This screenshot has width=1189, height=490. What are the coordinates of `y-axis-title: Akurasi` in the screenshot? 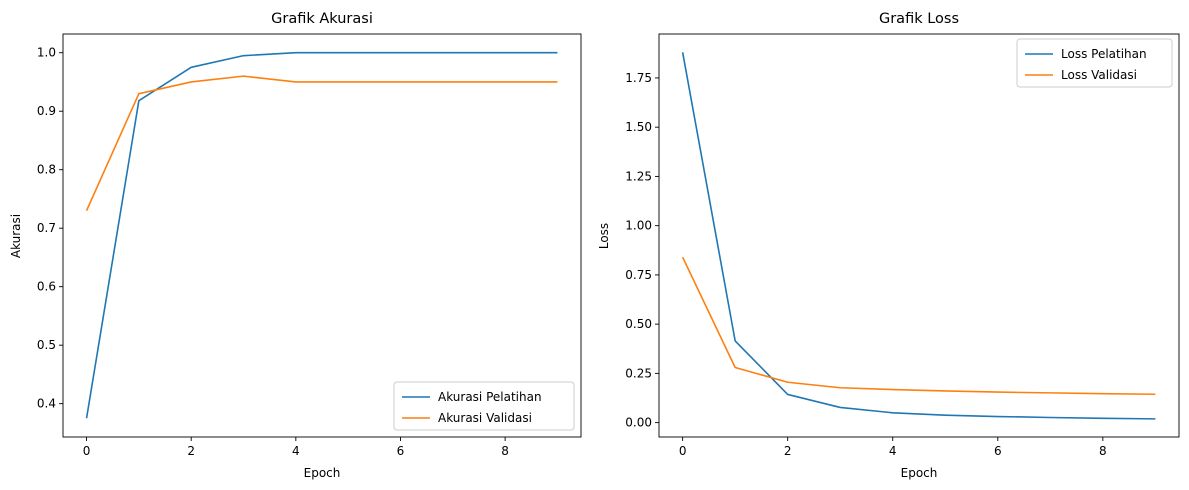 It's located at (16, 236).